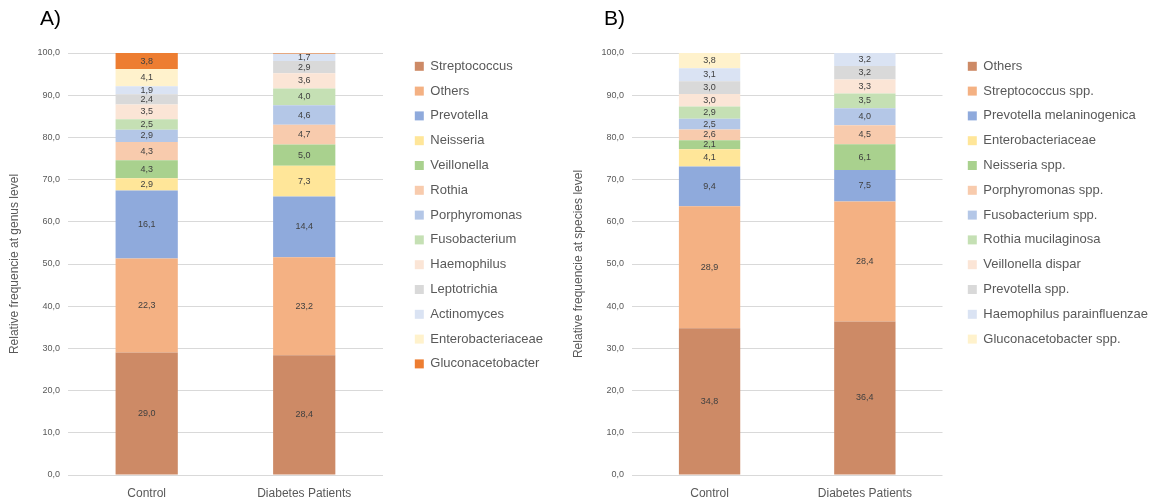 The image size is (1150, 504). What do you see at coordinates (709, 99) in the screenshot?
I see `data-label: 3,0` at bounding box center [709, 99].